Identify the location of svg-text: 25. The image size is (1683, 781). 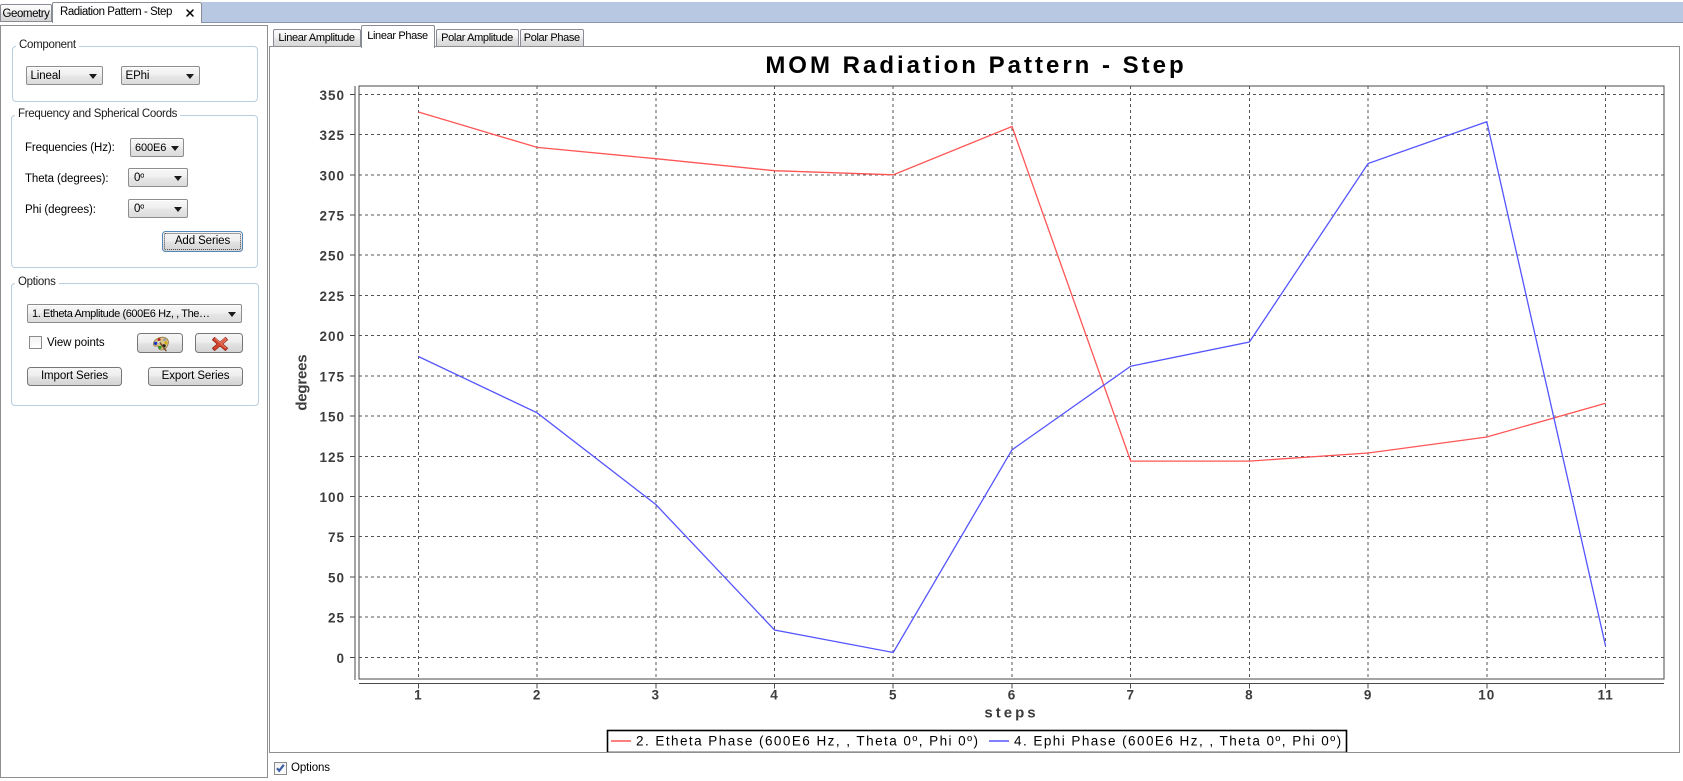
(336, 618).